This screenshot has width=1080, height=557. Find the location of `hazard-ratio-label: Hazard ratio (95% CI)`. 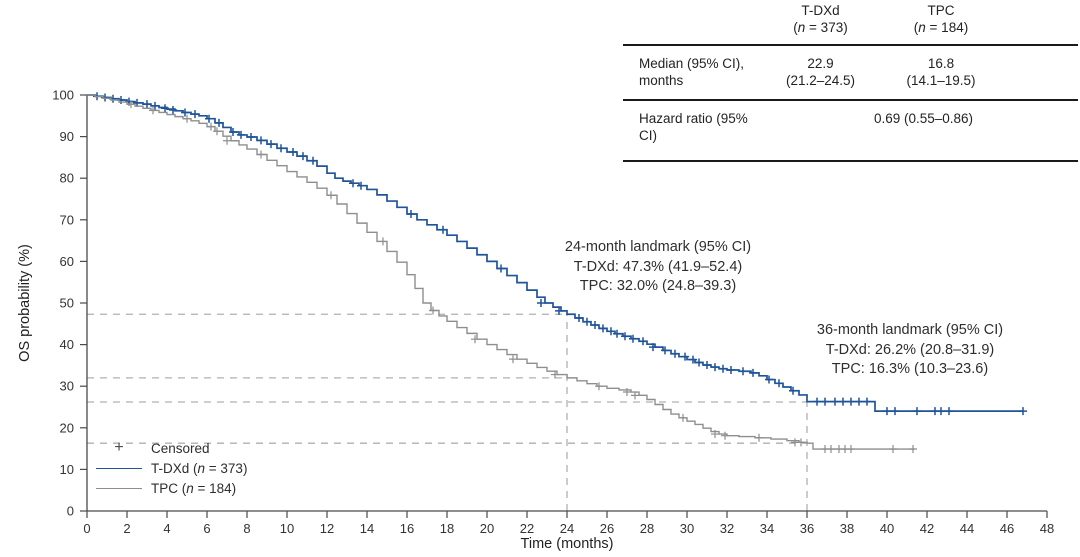

hazard-ratio-label: Hazard ratio (95% CI) is located at coordinates (693, 127).